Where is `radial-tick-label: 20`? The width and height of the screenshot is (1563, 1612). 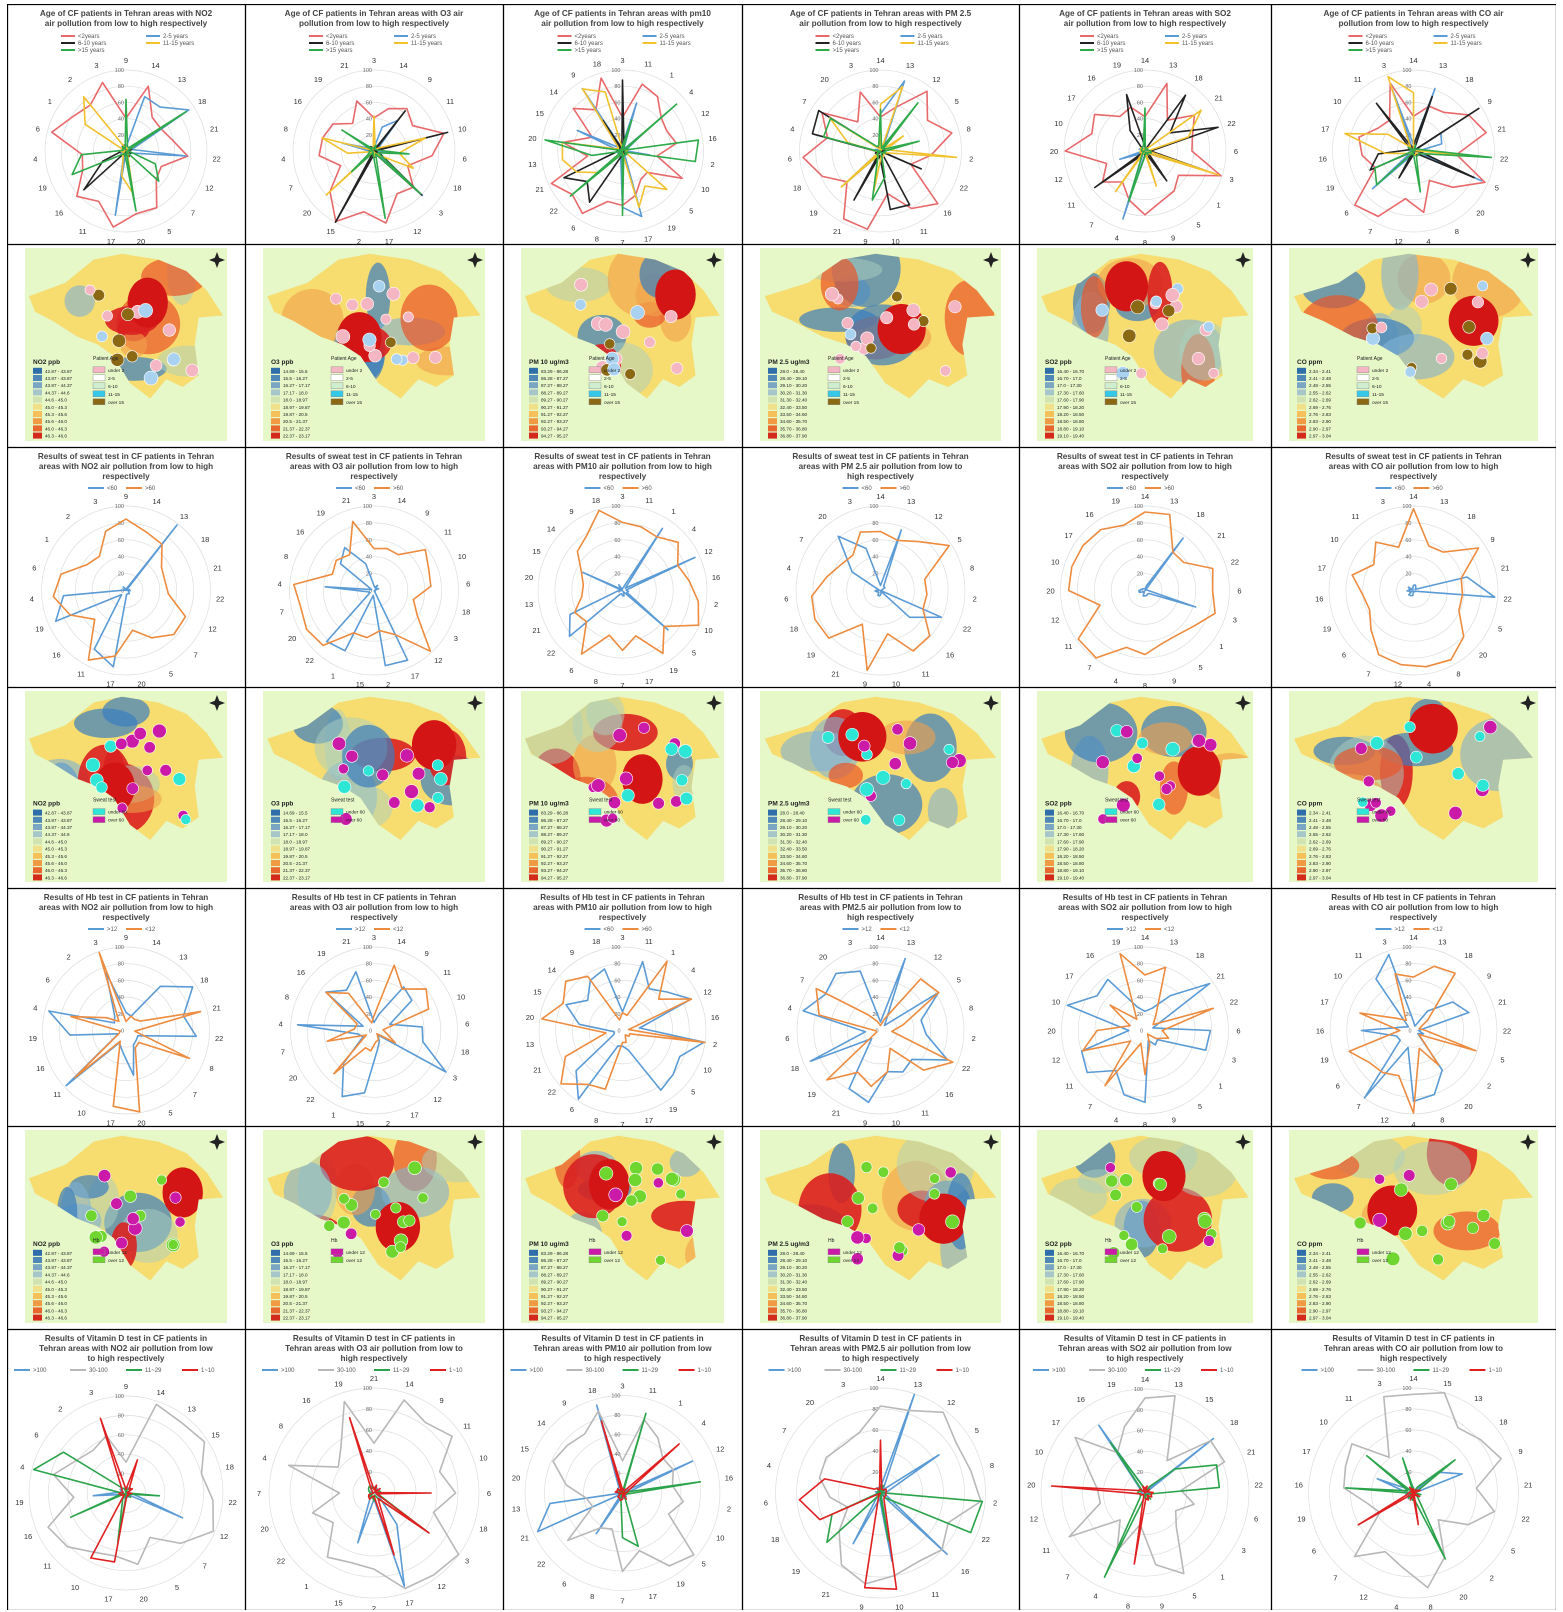
radial-tick-label: 20 is located at coordinates (875, 1473).